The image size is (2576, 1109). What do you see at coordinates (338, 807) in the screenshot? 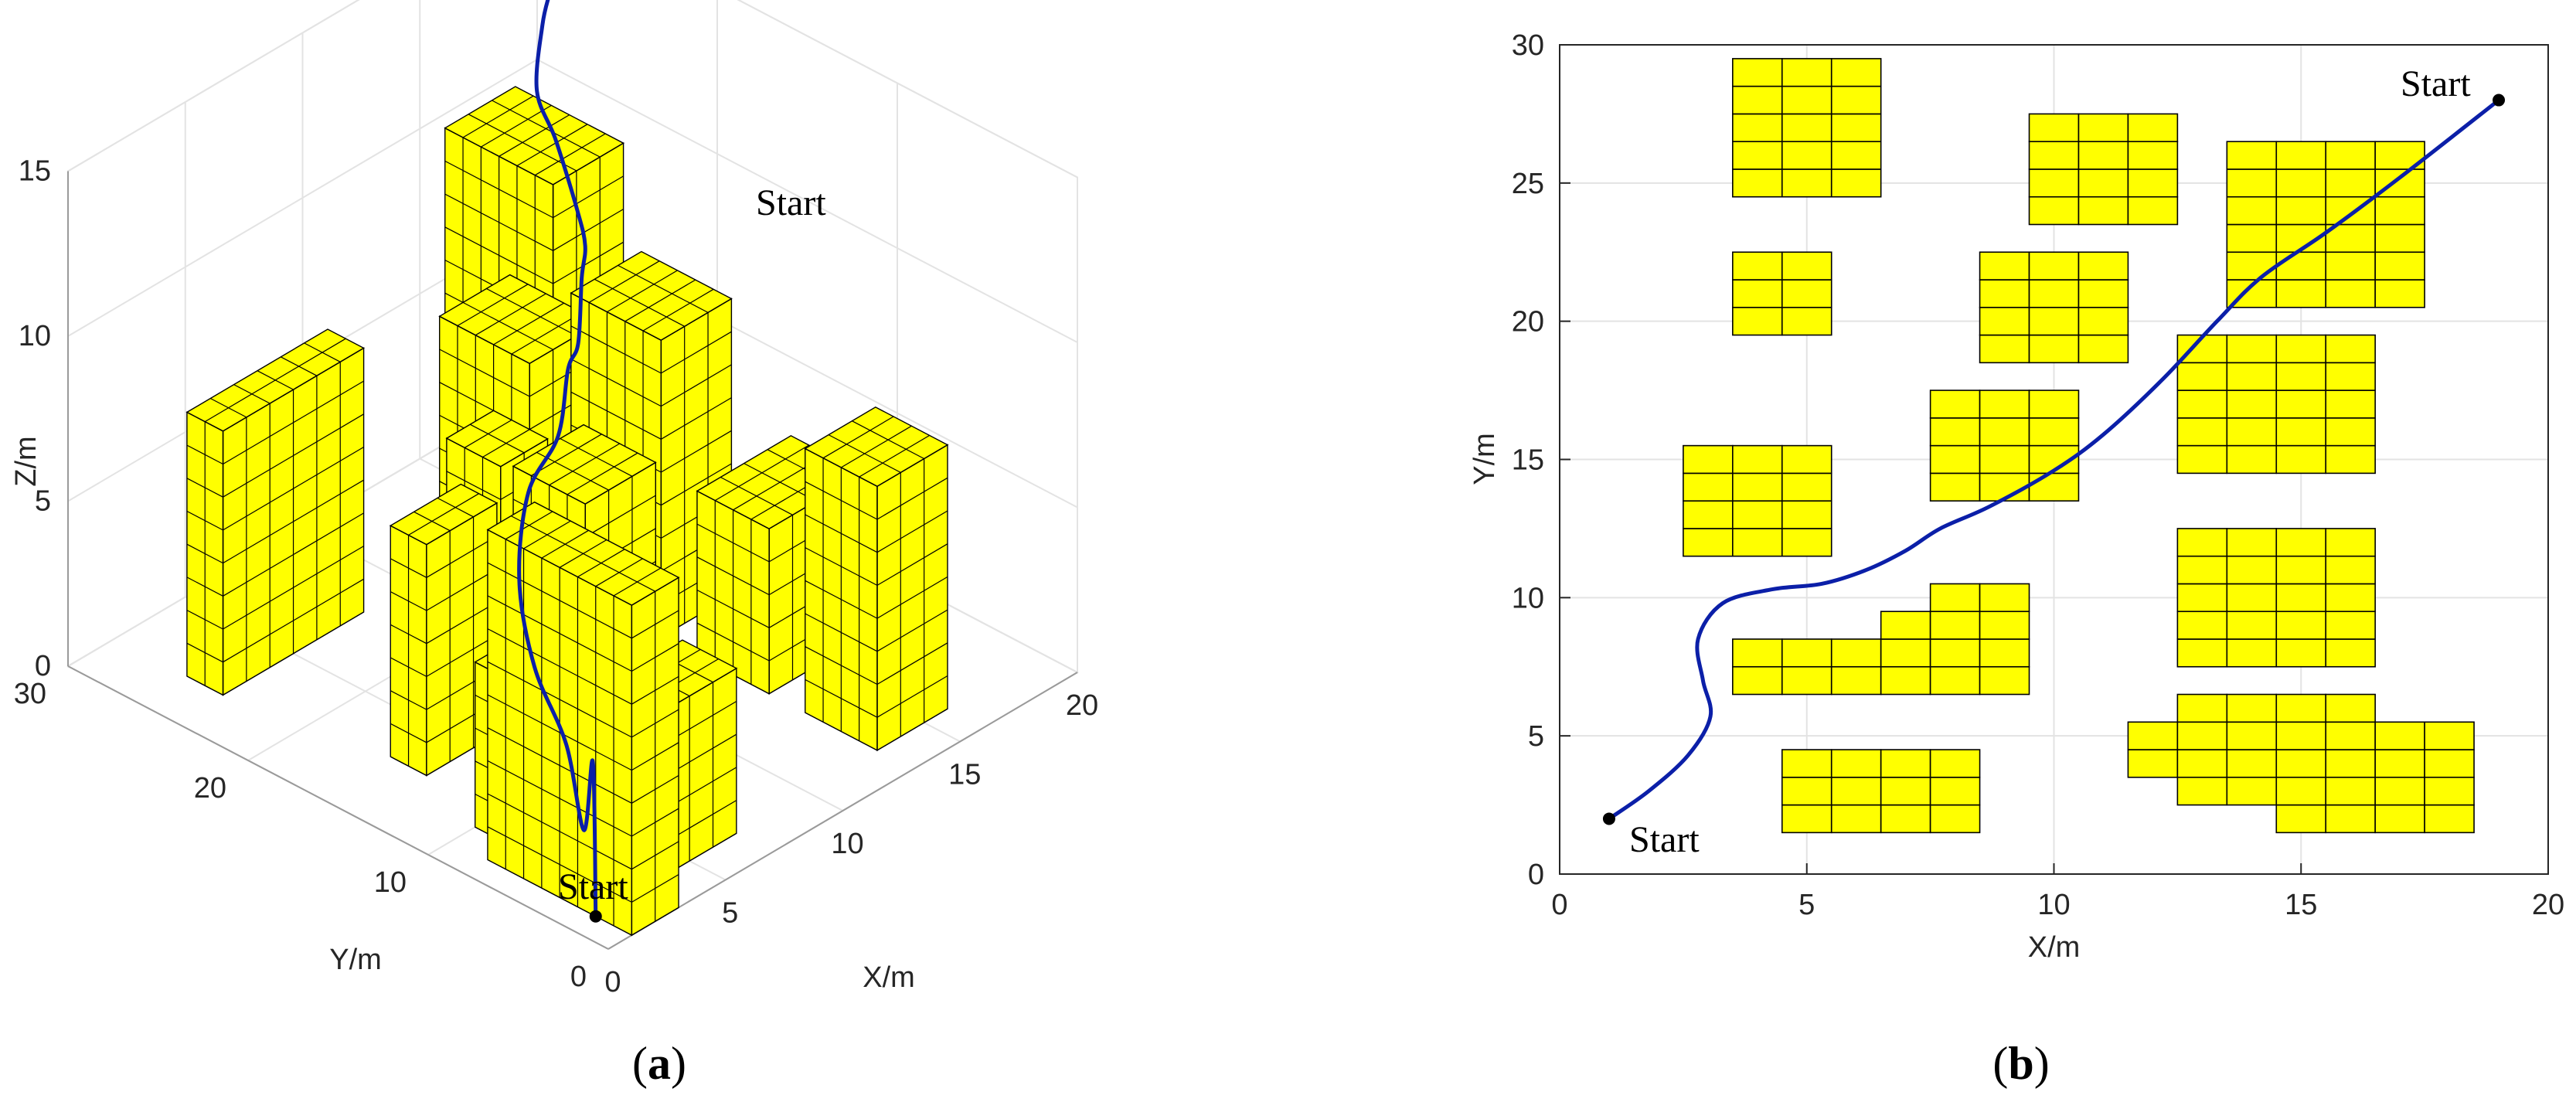
I see `panel-a-y-axis` at bounding box center [338, 807].